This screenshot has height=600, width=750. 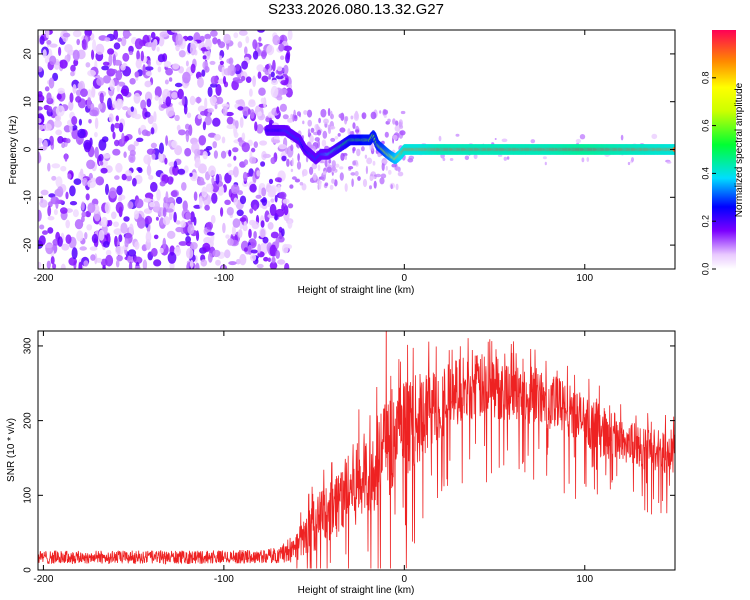 I want to click on colorbar-tick-label: 0.4, so click(x=705, y=173).